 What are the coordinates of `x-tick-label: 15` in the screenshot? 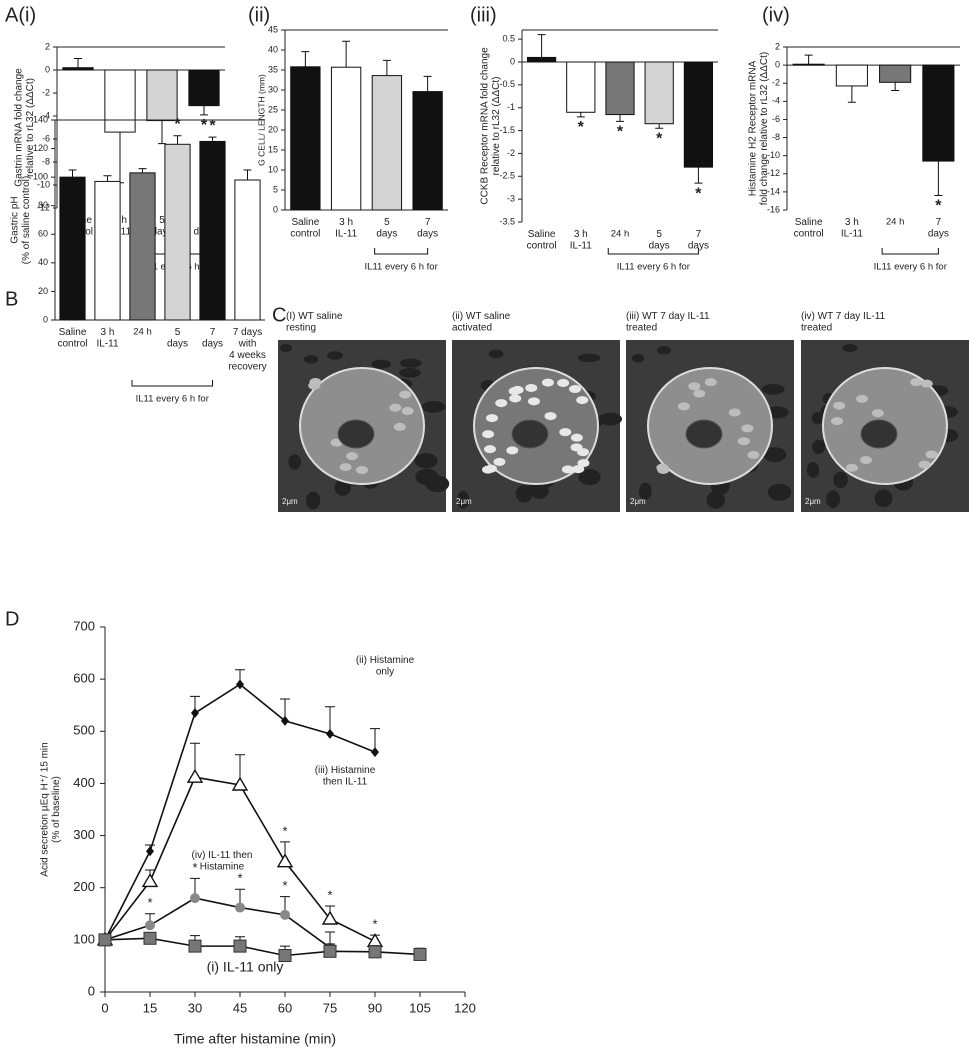 It's located at (150, 1007).